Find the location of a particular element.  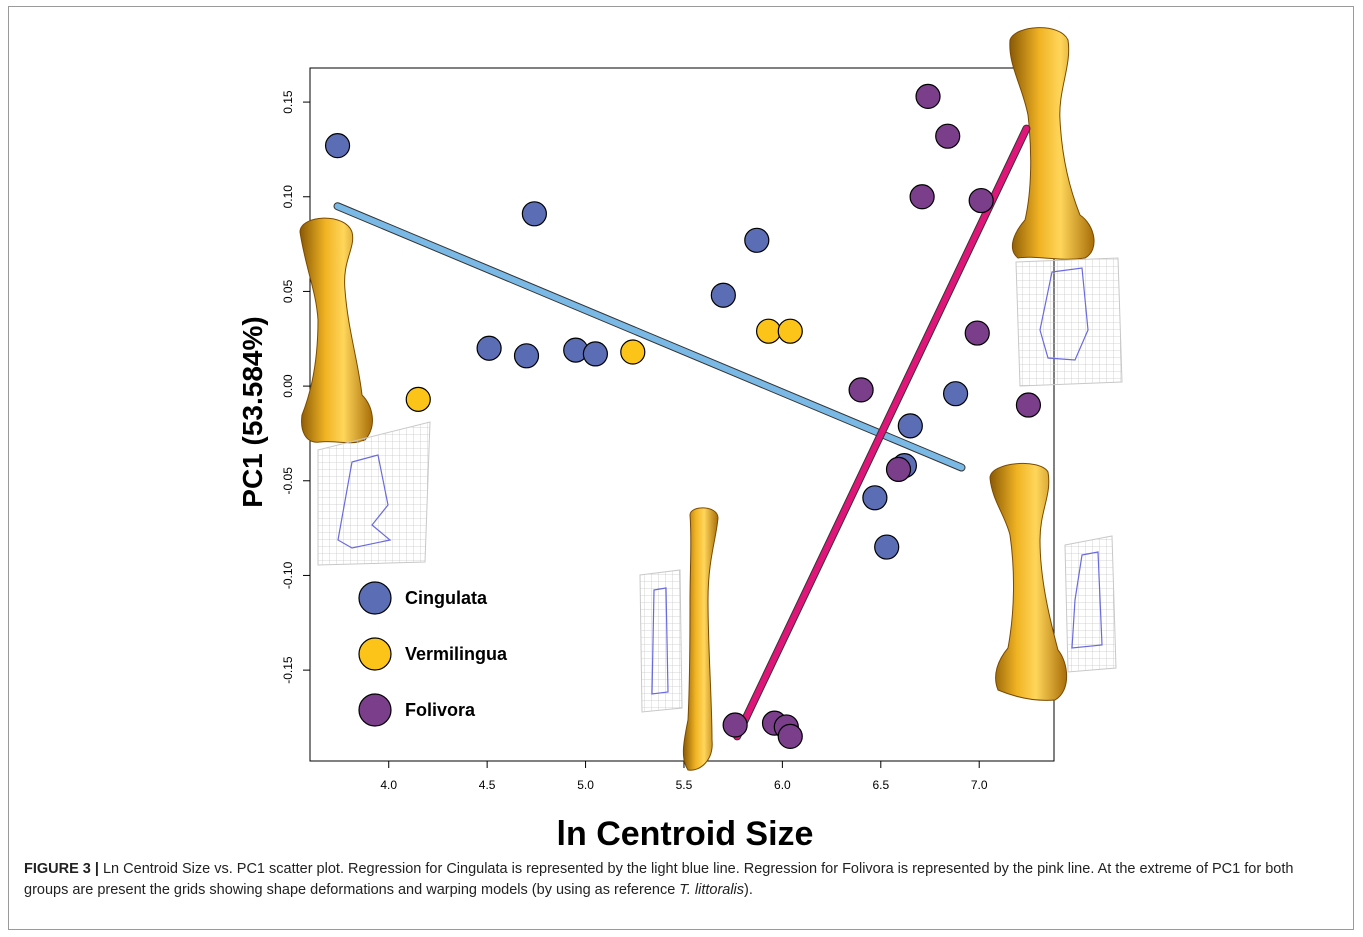

y-tick-label: 0.00 is located at coordinates (288, 386).